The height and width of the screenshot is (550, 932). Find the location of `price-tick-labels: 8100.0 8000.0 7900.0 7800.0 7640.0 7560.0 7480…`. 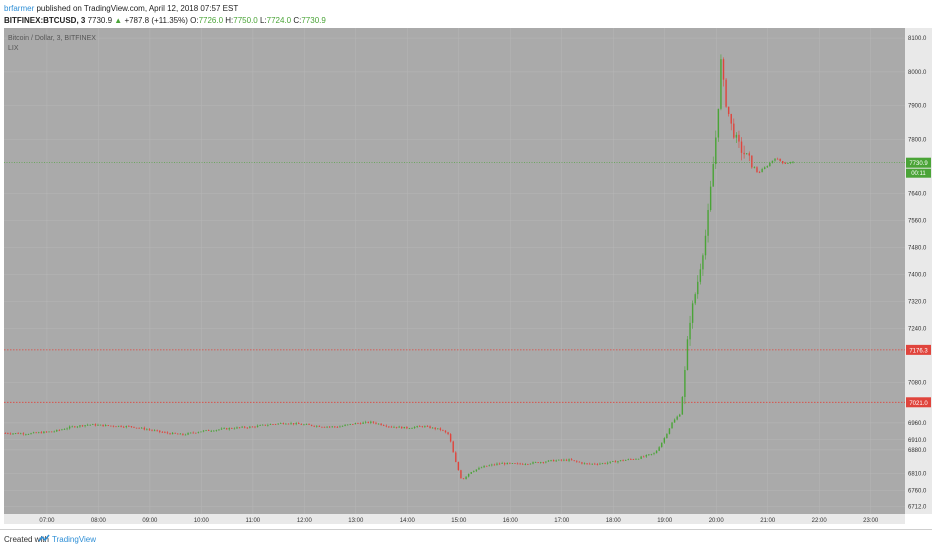

price-tick-labels: 8100.0 8000.0 7900.0 7800.0 7640.0 7560.0 7480… is located at coordinates (917, 273).